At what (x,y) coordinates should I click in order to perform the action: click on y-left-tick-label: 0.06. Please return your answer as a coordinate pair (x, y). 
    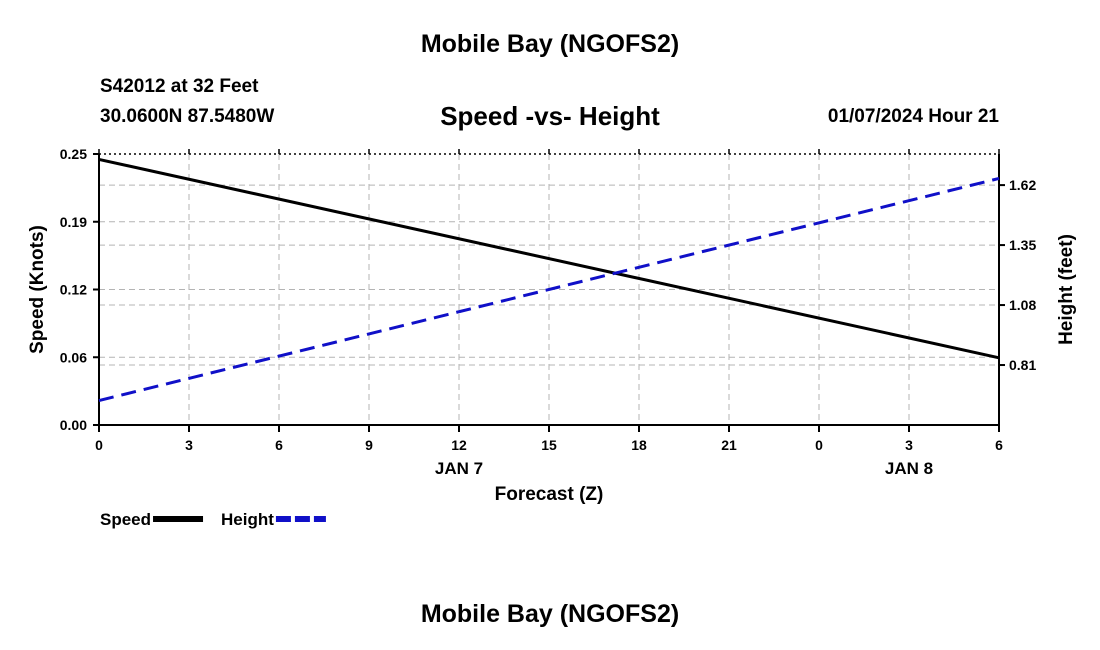
    Looking at the image, I should click on (73, 357).